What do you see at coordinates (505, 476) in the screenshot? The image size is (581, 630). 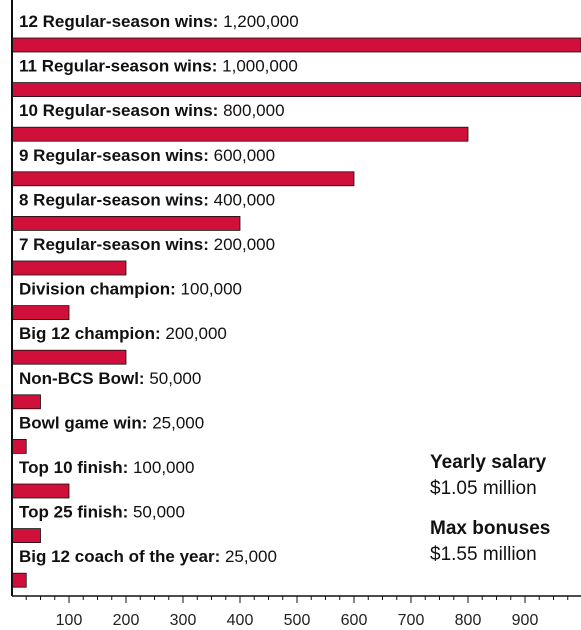 I see `summary-salary: Yearly salary $1.05 million` at bounding box center [505, 476].